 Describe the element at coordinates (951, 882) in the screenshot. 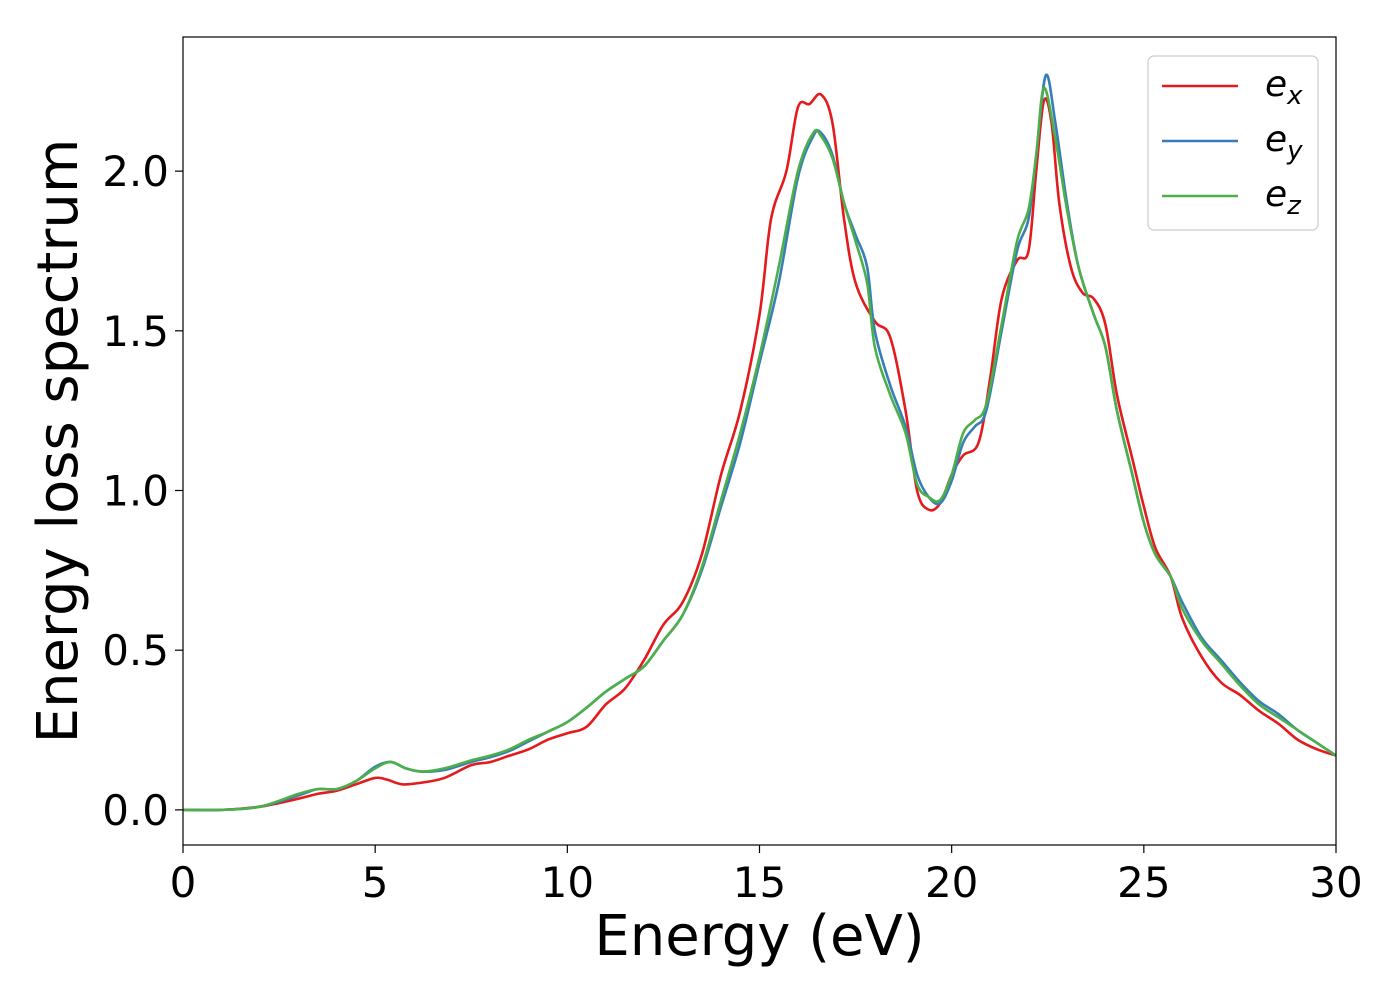

I see `x-tick-label: 20` at that location.